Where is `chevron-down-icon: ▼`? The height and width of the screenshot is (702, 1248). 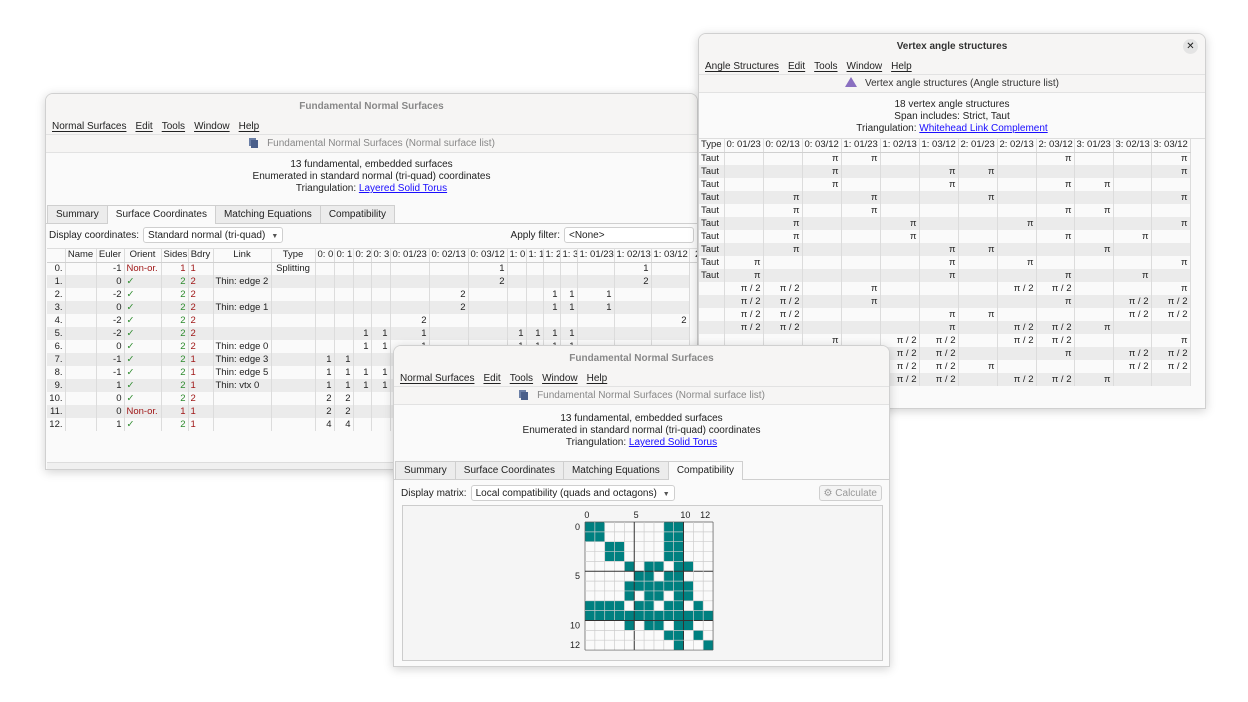
chevron-down-icon: ▼ is located at coordinates (666, 494).